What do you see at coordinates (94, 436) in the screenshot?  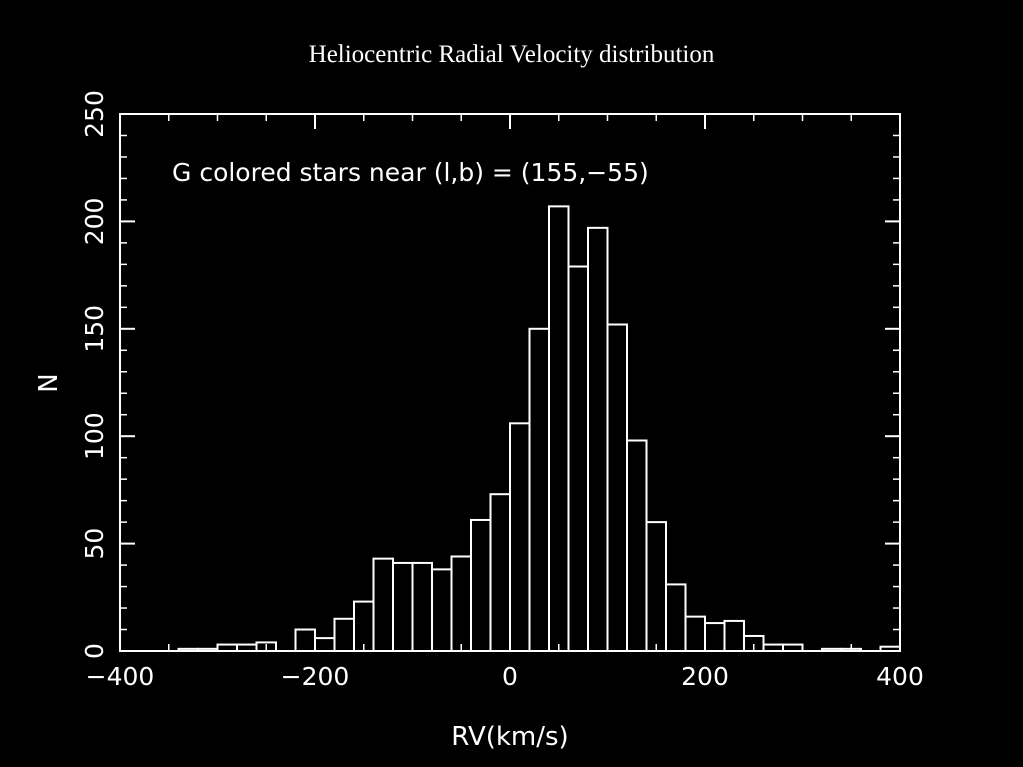 I see `y-tick-label: 100` at bounding box center [94, 436].